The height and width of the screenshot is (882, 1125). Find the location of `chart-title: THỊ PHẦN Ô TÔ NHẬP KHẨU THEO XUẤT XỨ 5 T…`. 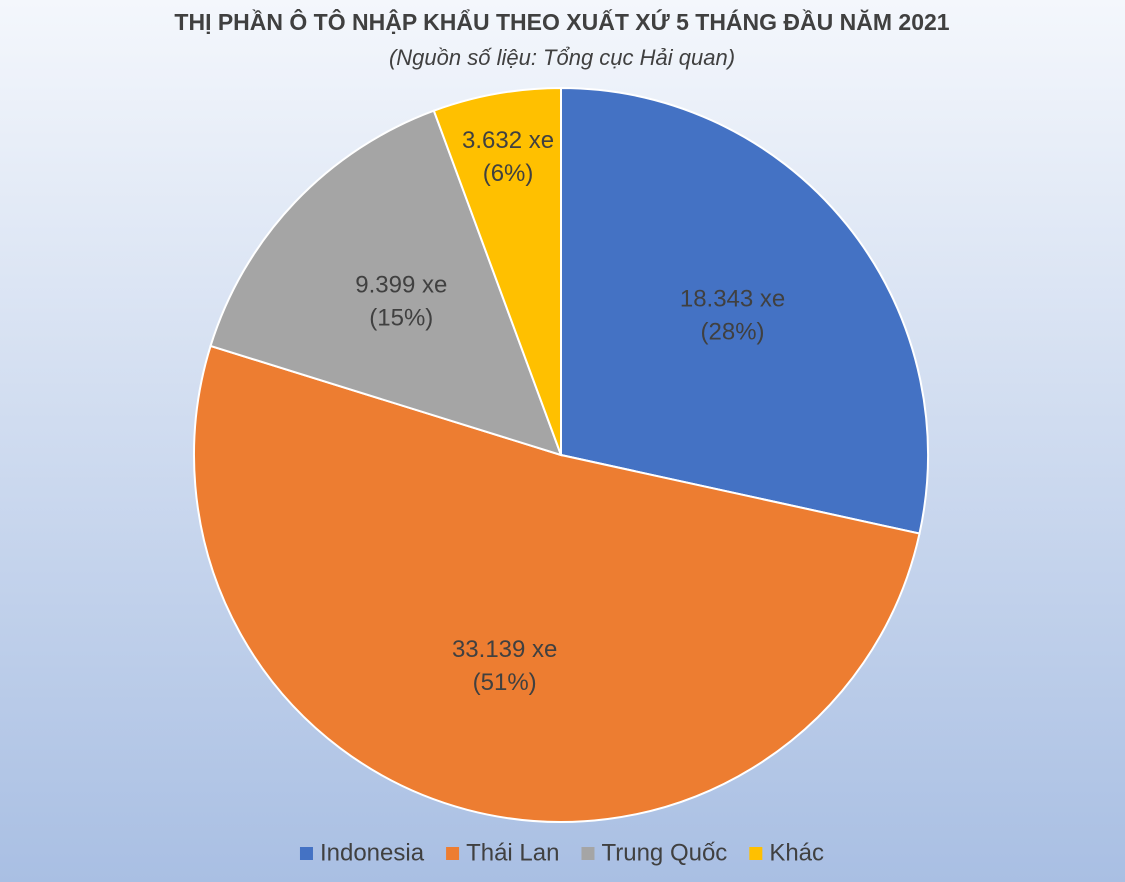

chart-title: THỊ PHẦN Ô TÔ NHẬP KHẨU THEO XUẤT XỨ 5 T… is located at coordinates (561, 21).